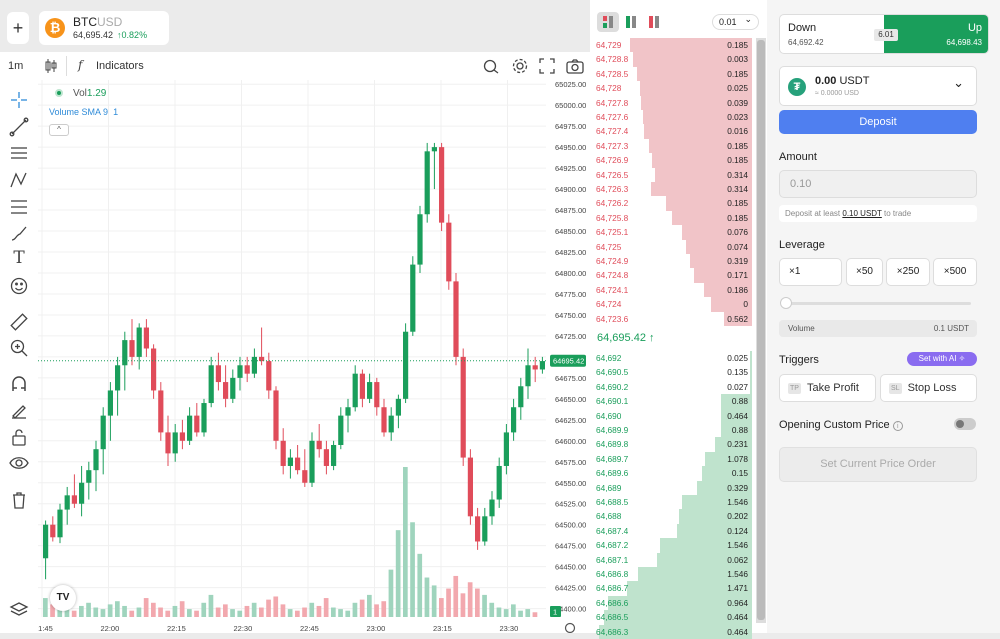 This screenshot has height=639, width=1000. I want to click on lock-icon, so click(19, 437).